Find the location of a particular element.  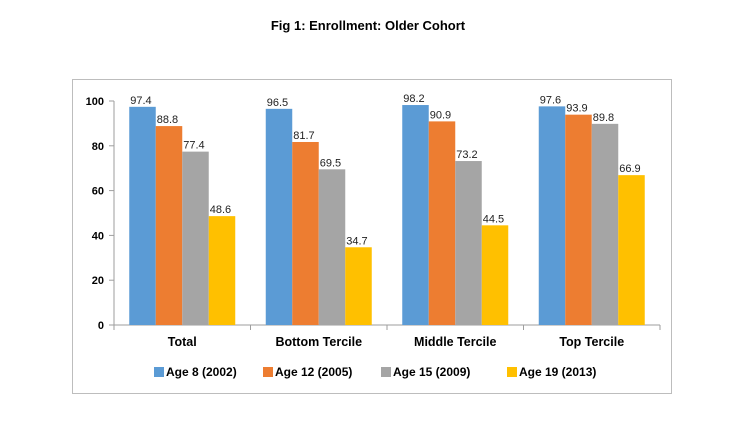

y-tick-label: 100 is located at coordinates (95, 102).